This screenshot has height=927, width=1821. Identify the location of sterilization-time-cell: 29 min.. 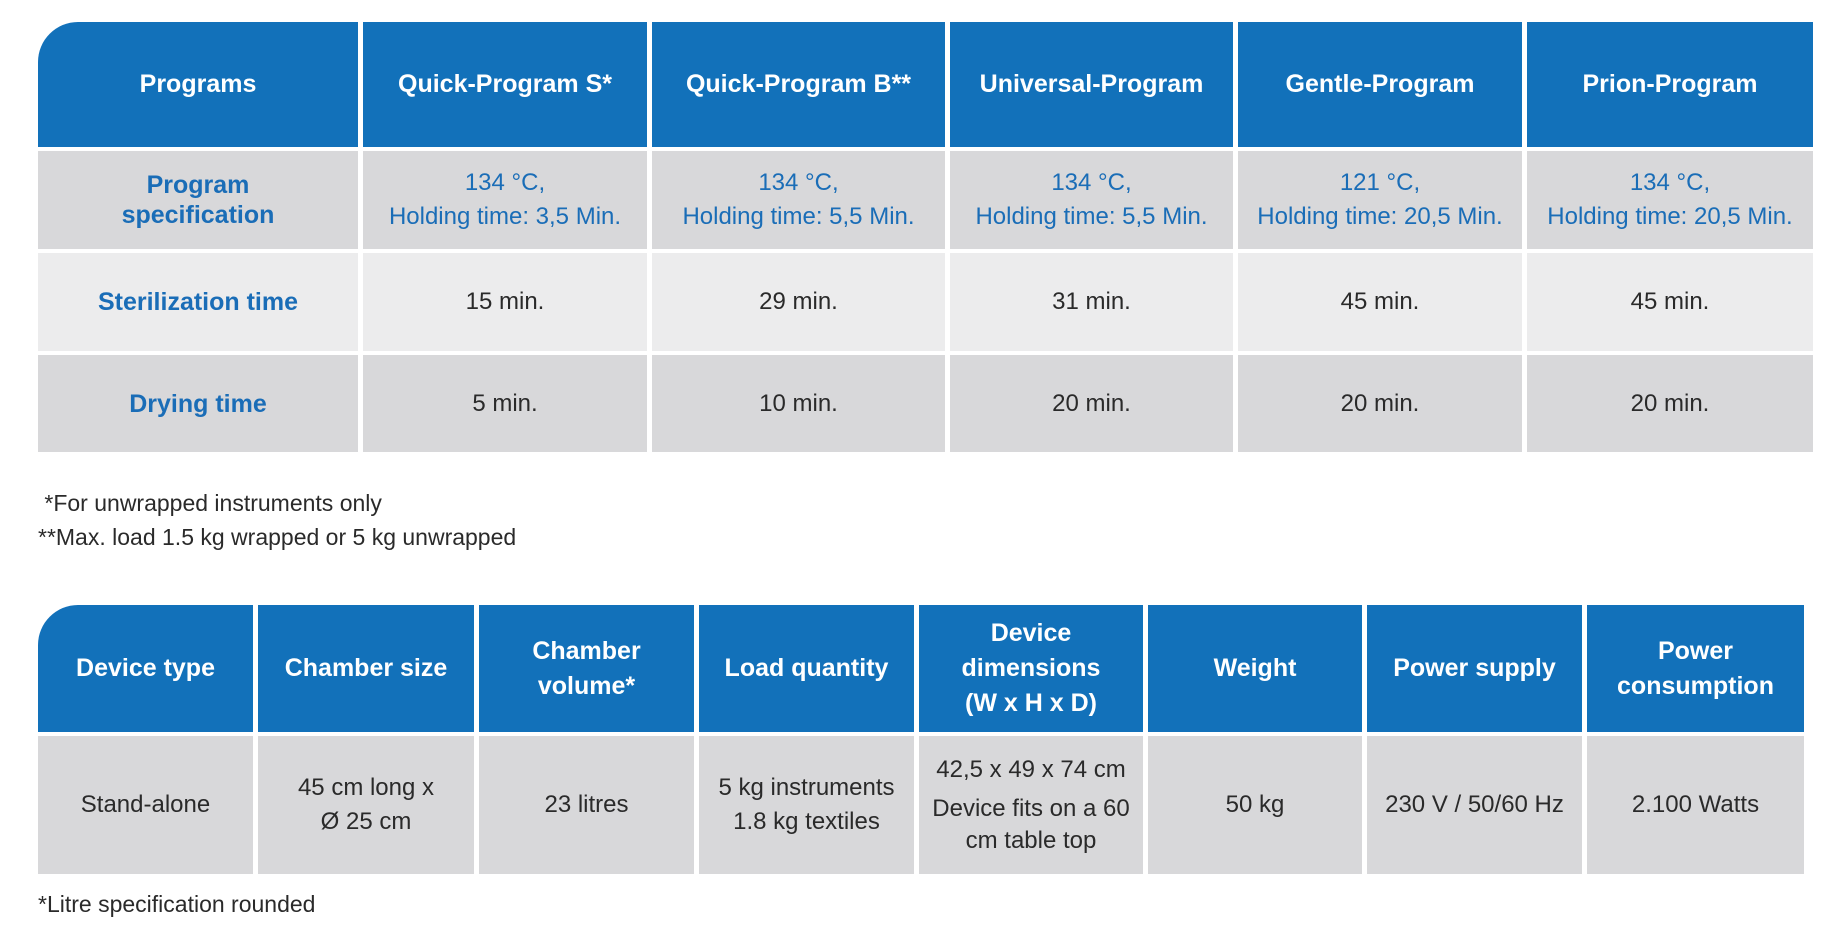
(798, 302).